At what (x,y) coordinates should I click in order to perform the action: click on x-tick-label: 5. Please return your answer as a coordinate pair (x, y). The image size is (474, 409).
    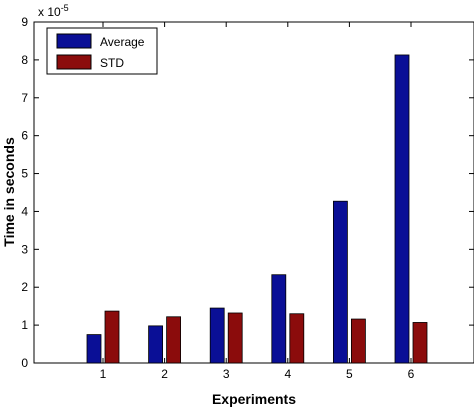
    Looking at the image, I should click on (349, 374).